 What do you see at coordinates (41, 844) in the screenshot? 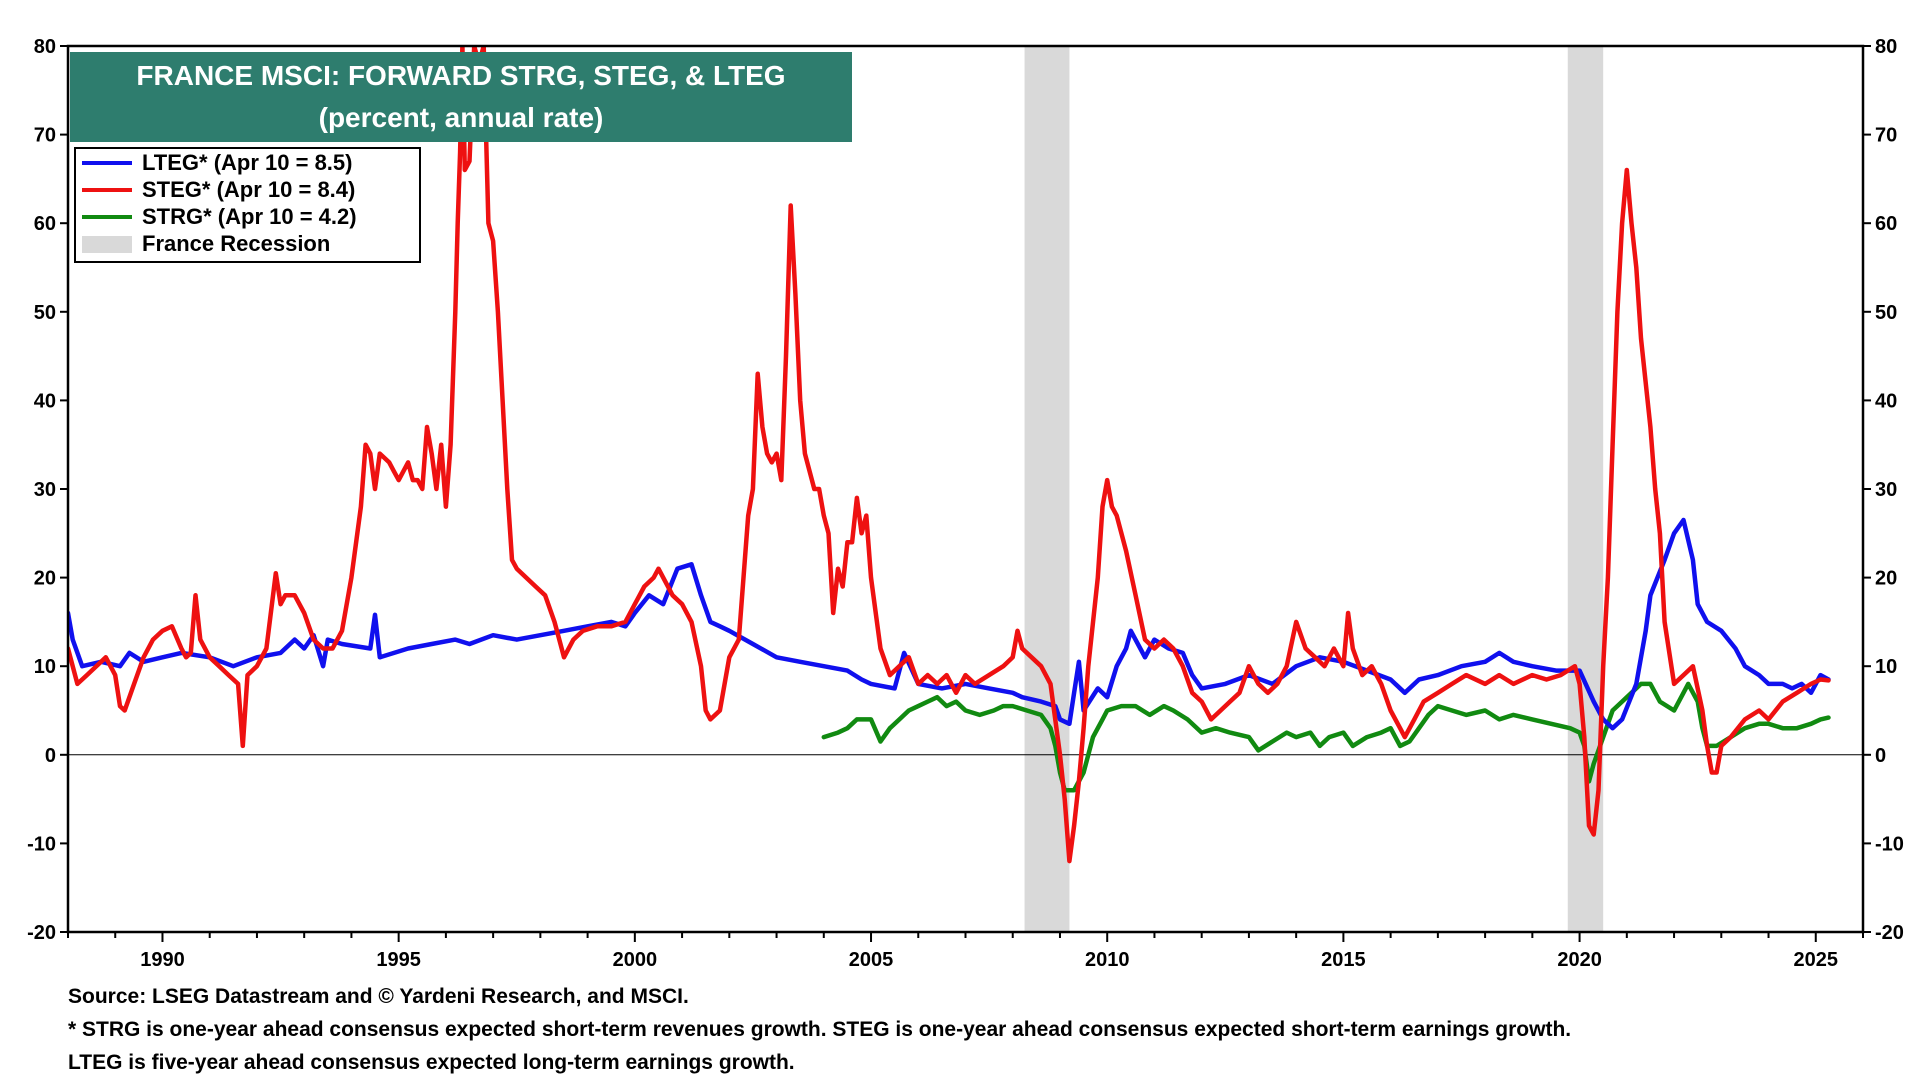
I see `y-tick-label-left: -10` at bounding box center [41, 844].